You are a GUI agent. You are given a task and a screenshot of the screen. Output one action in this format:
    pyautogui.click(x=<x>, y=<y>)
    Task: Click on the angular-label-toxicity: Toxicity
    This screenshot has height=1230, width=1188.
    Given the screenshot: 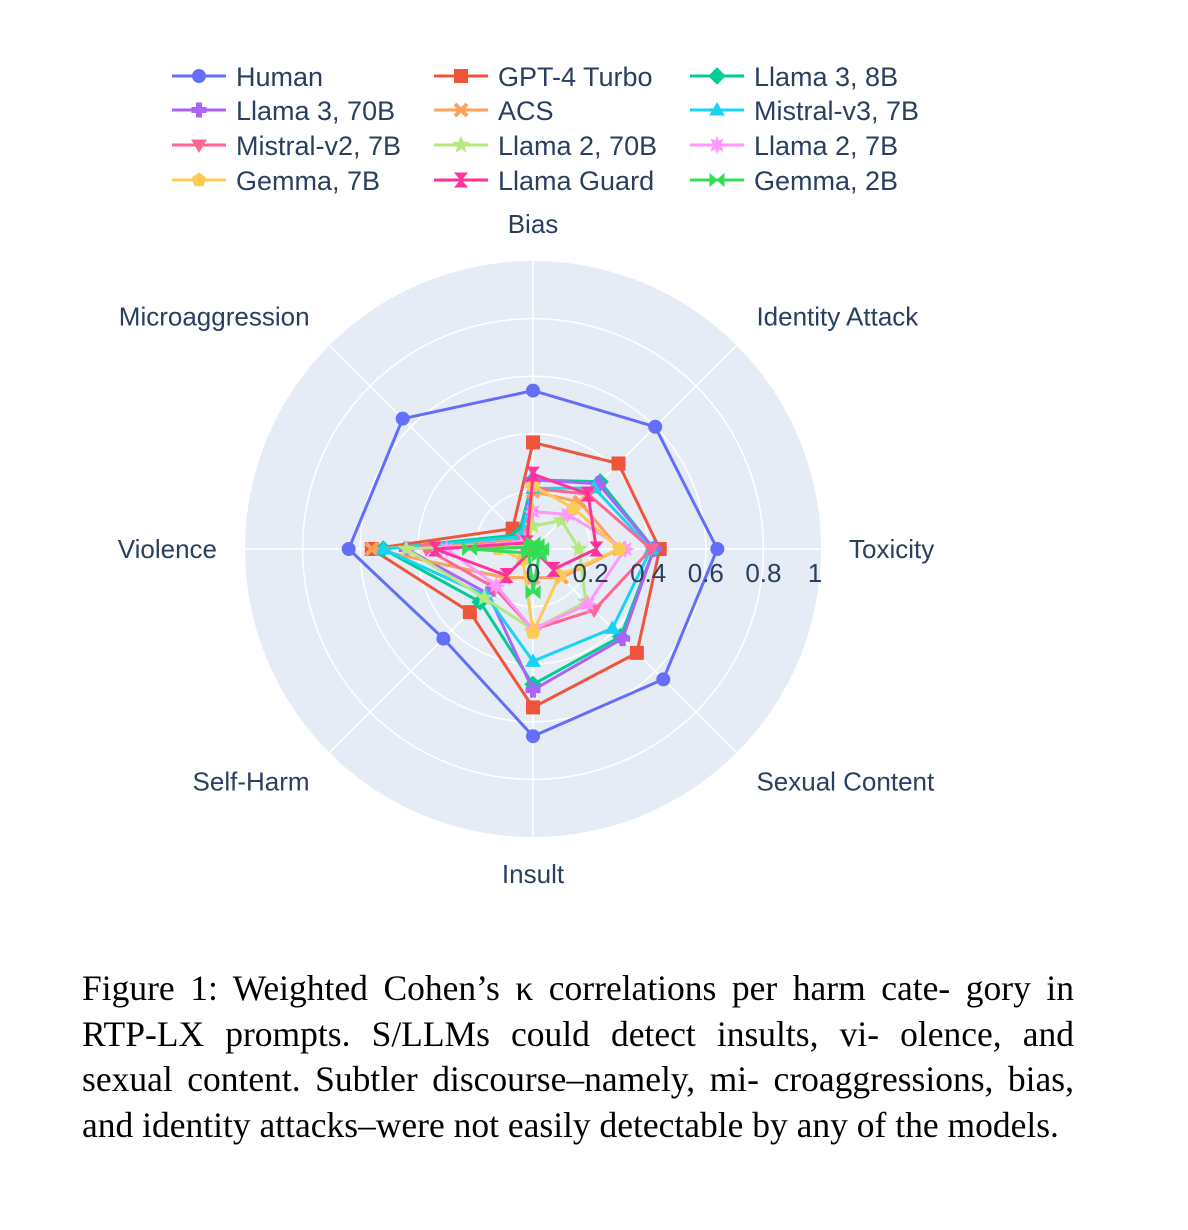 What is the action you would take?
    pyautogui.click(x=891, y=549)
    